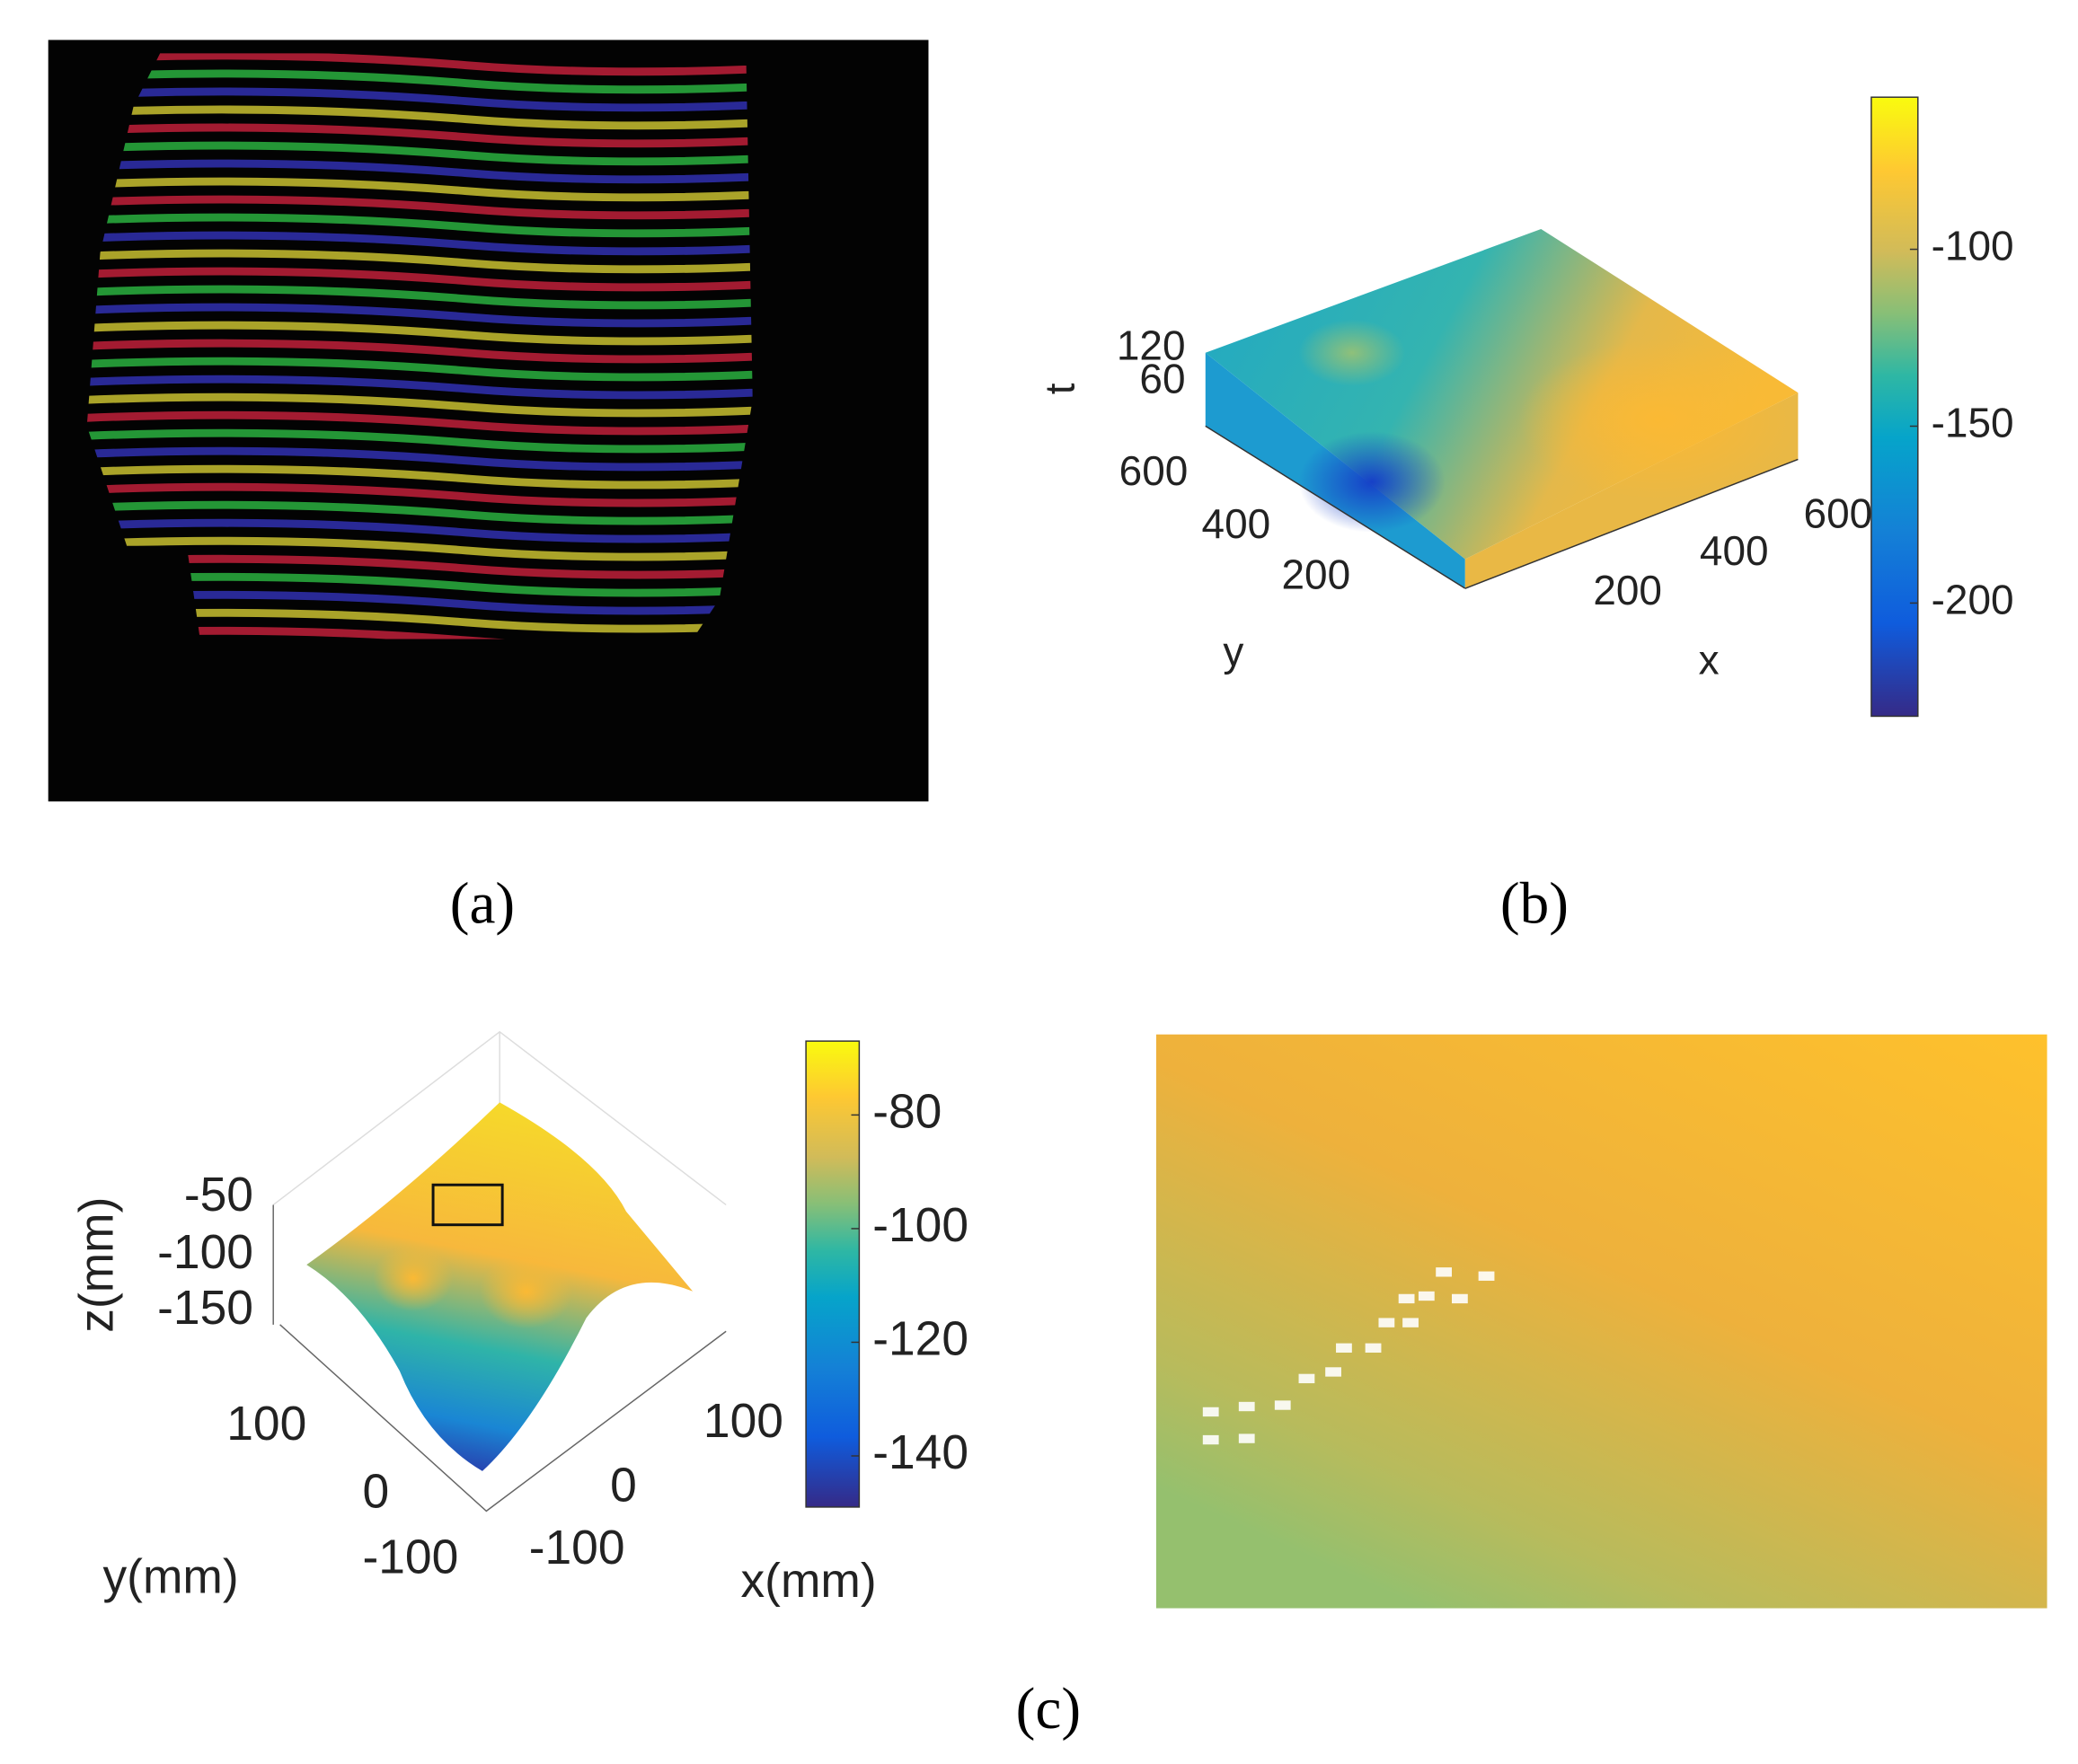 The width and height of the screenshot is (2078, 1764). I want to click on colorbar-tick-label: -200, so click(1973, 600).